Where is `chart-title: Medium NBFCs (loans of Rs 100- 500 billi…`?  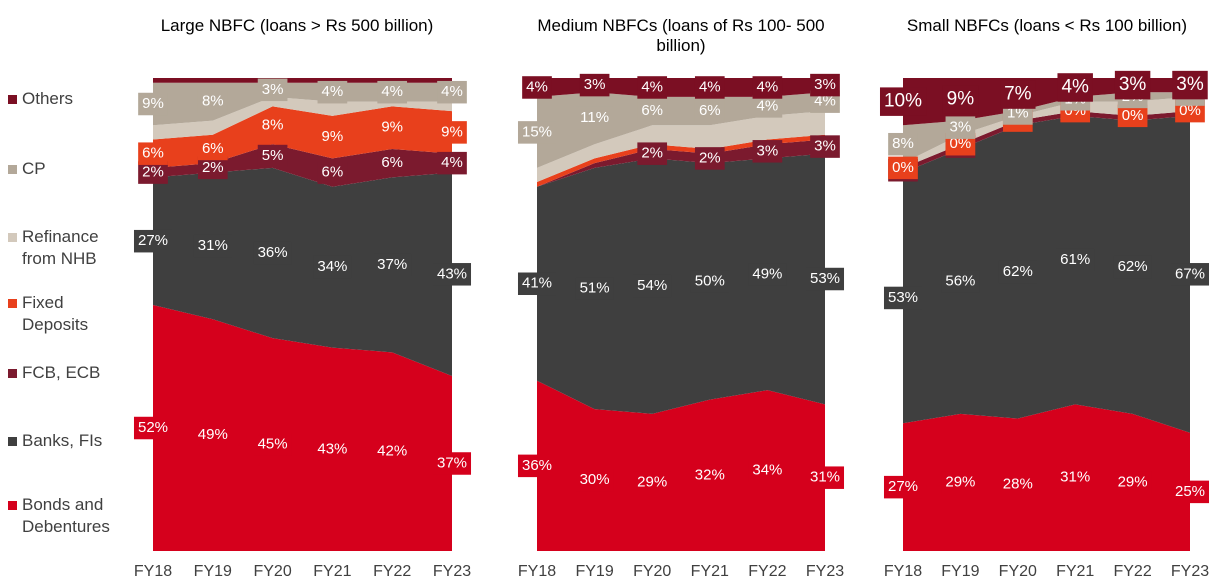
chart-title: Medium NBFCs (loans of Rs 100- 500 billi… is located at coordinates (681, 35).